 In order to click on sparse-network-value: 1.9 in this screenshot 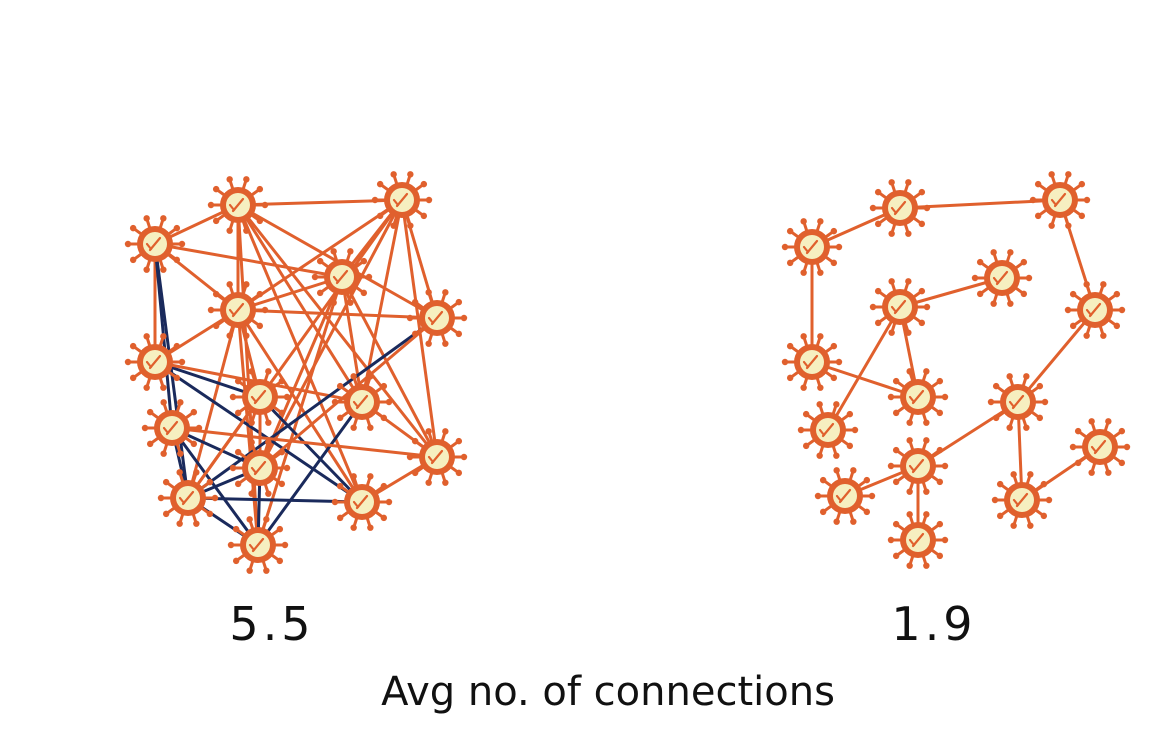, I will do `click(933, 624)`.